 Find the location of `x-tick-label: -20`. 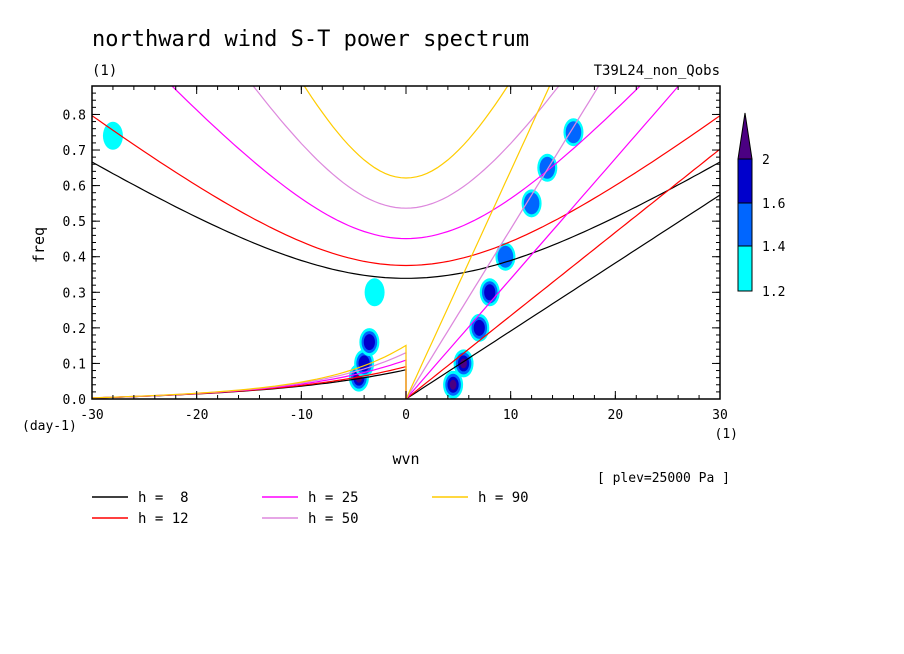

x-tick-label: -20 is located at coordinates (196, 415).